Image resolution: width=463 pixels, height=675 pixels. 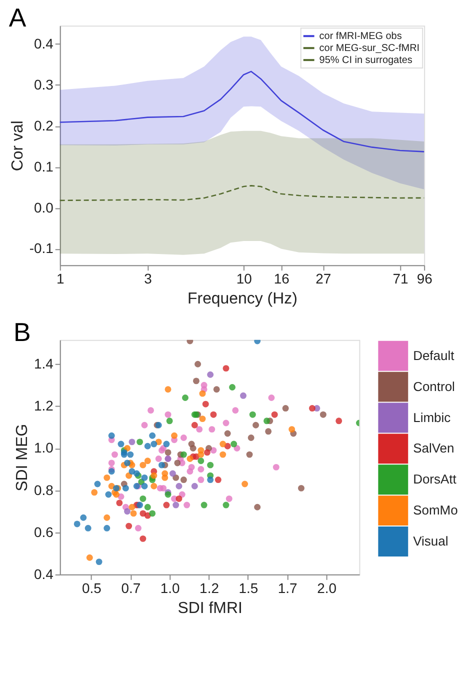 I want to click on y-tick-label: -0.1, so click(x=41, y=248).